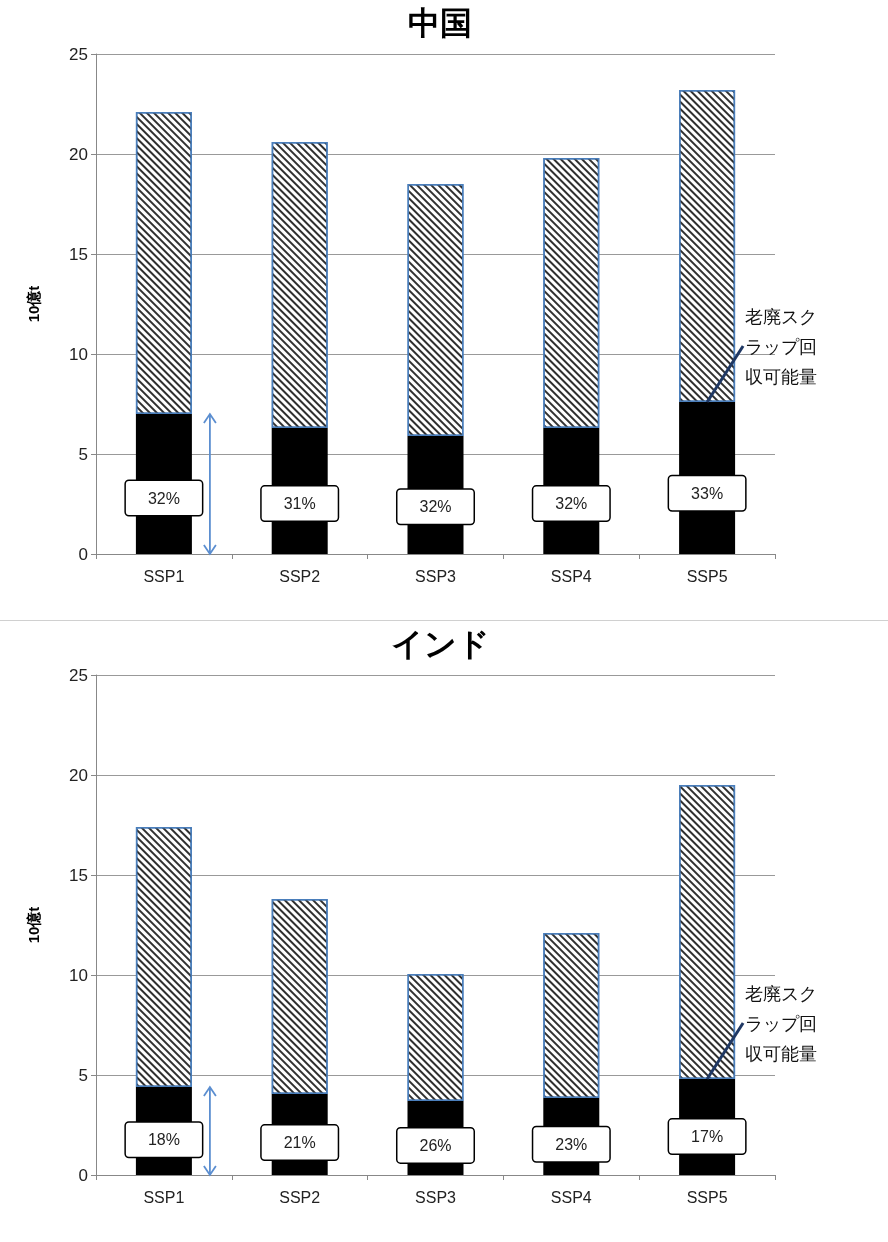 This screenshot has width=888, height=1242. Describe the element at coordinates (707, 1137) in the screenshot. I see `annotation: 17%` at that location.